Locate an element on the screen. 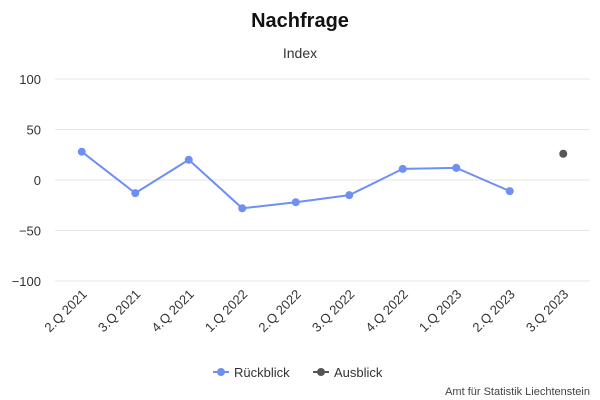 This screenshot has height=400, width=600. legend-item-rueckblick: Rückblick is located at coordinates (251, 372).